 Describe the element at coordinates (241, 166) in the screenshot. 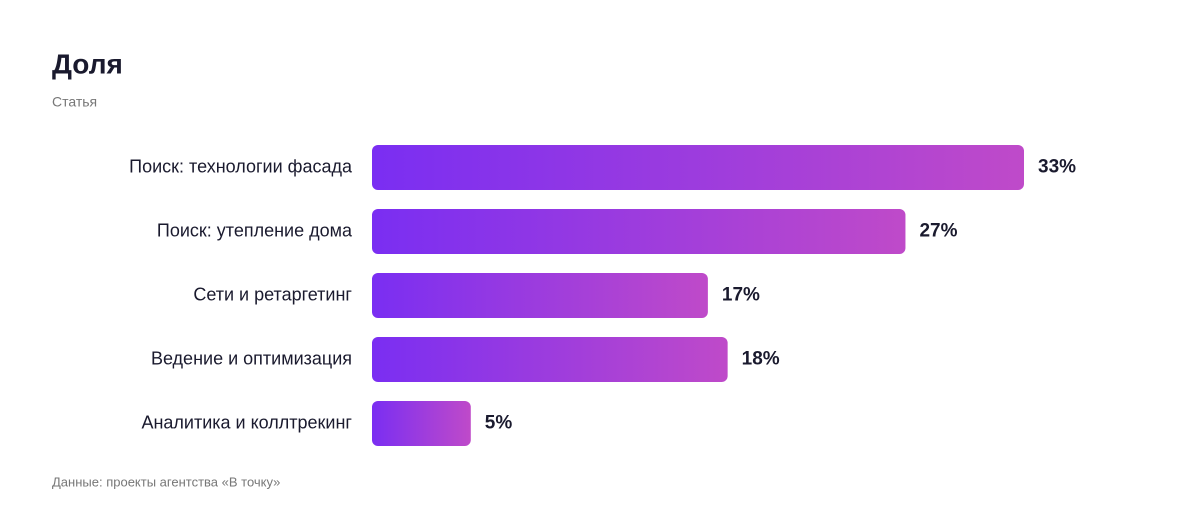

I see `category-label: Поиск: технологии фасада` at that location.